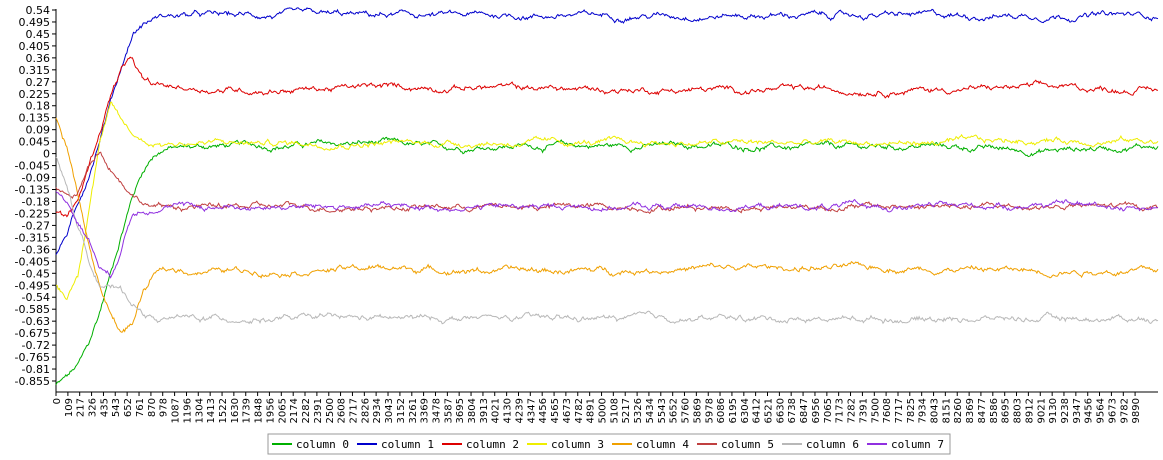  I want to click on x-tick-label: 6630, so click(780, 410).